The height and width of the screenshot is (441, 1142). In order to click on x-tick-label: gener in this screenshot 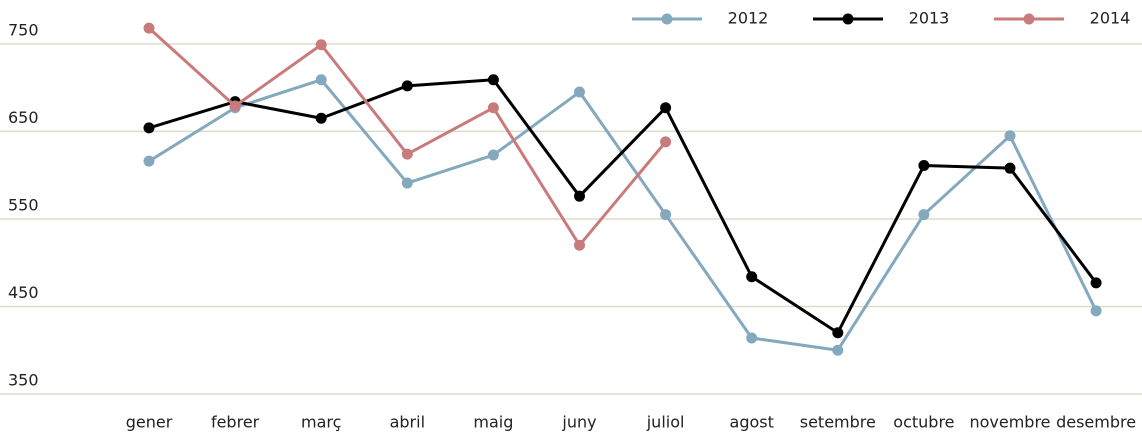, I will do `click(149, 422)`.